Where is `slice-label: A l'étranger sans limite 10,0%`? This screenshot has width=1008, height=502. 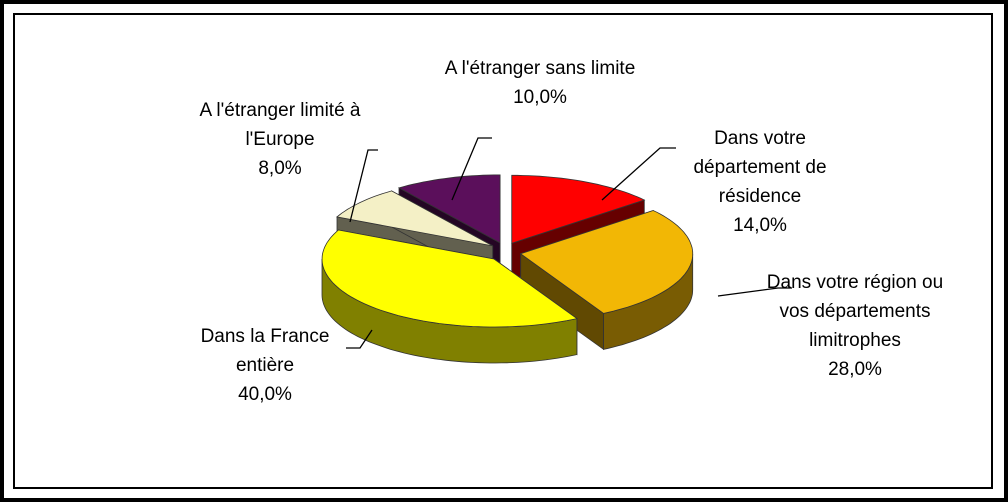 slice-label: A l'étranger sans limite 10,0% is located at coordinates (540, 83).